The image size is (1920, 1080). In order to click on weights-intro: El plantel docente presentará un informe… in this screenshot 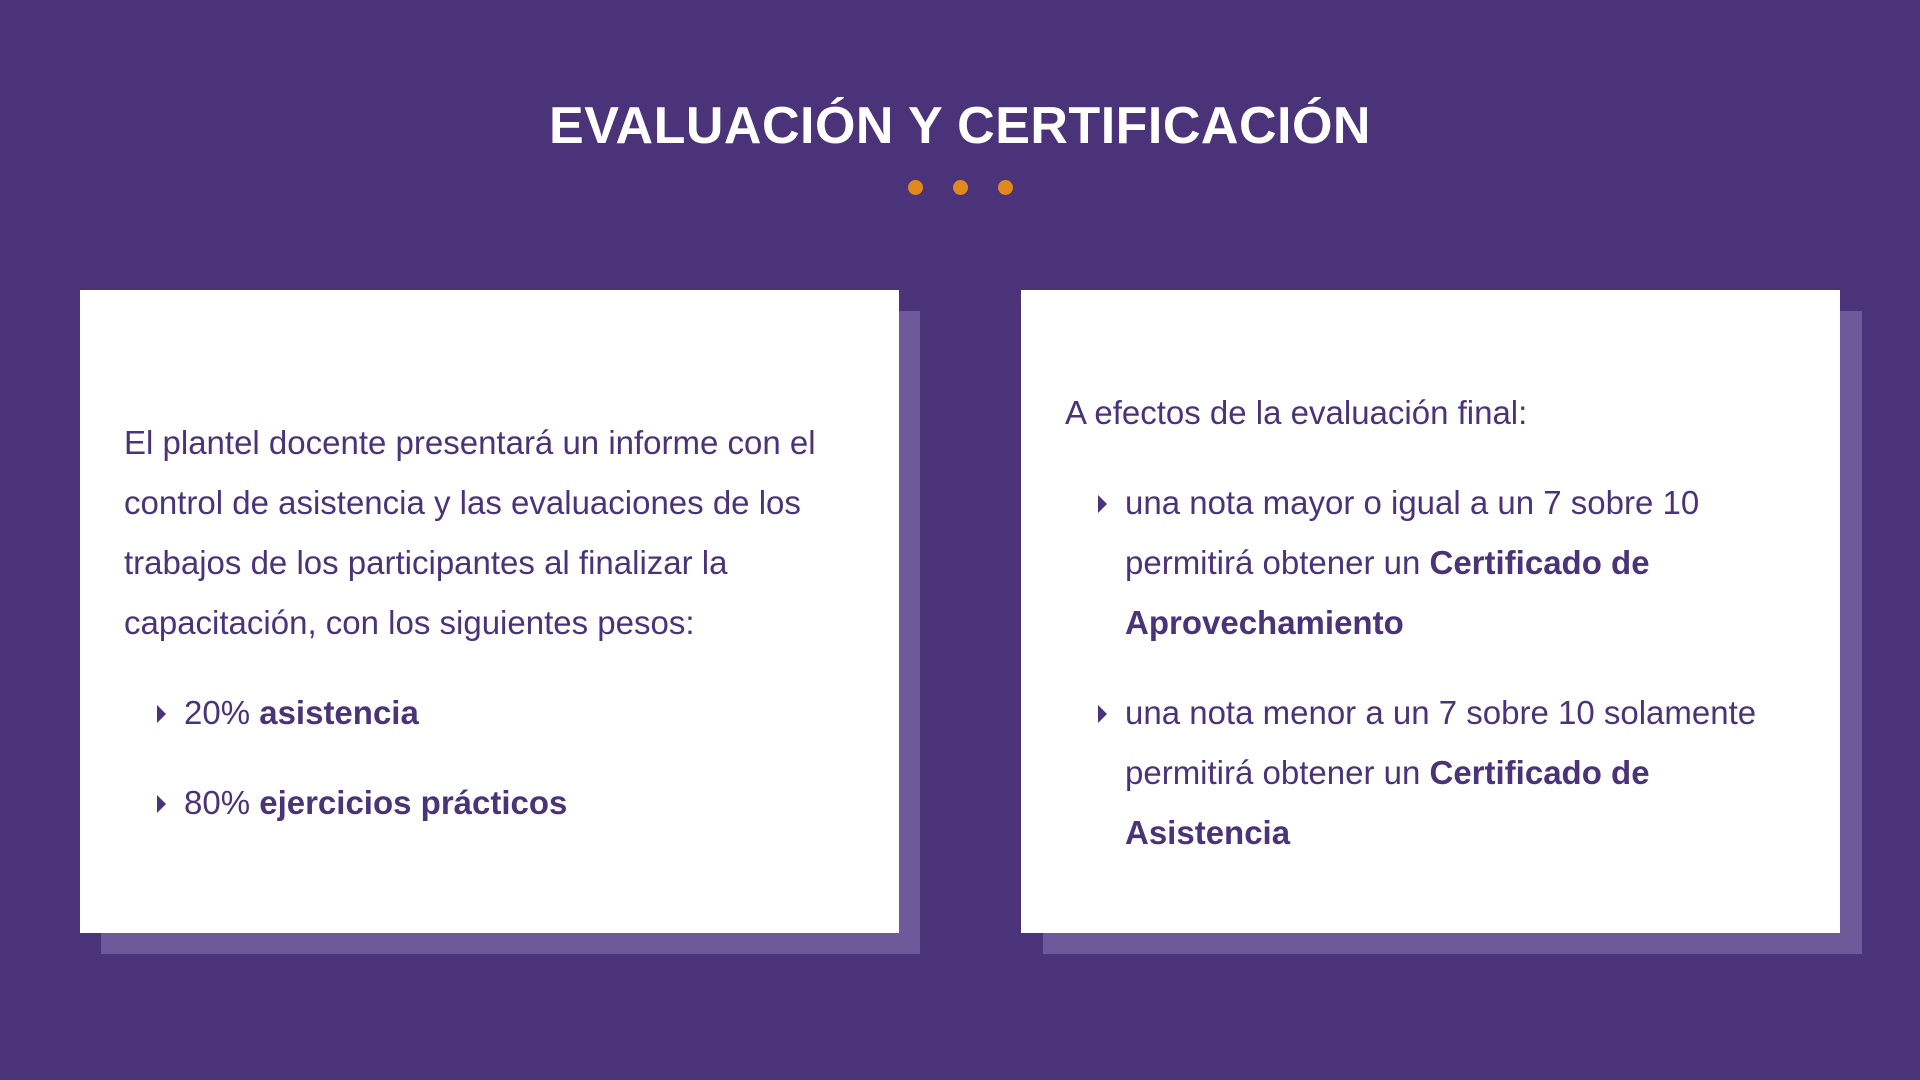, I will do `click(470, 532)`.